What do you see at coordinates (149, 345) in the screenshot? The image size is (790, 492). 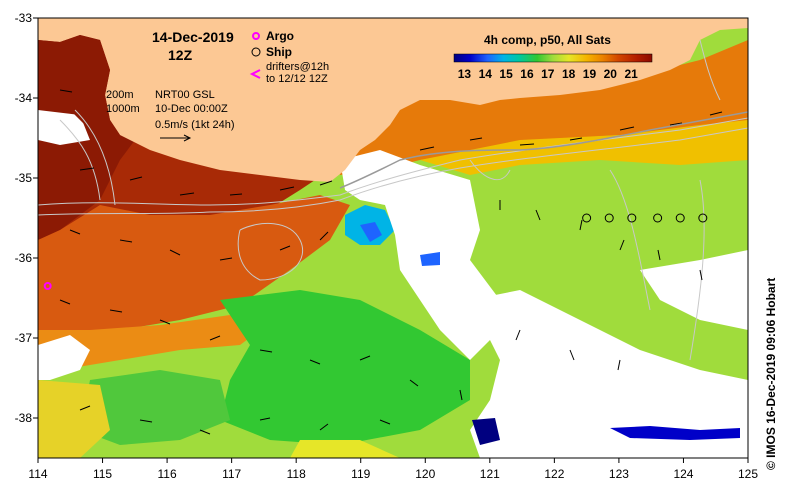 I see `orange-water-south` at bounding box center [149, 345].